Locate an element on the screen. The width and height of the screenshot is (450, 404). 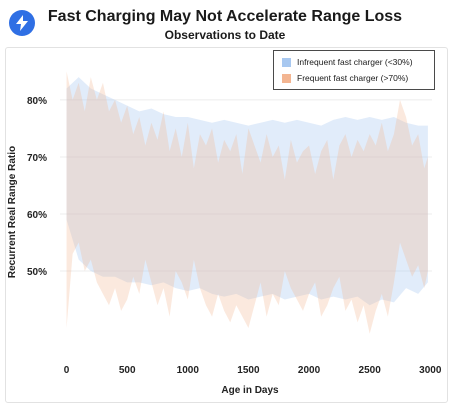
x-axis-label: Age in Days is located at coordinates (250, 390).